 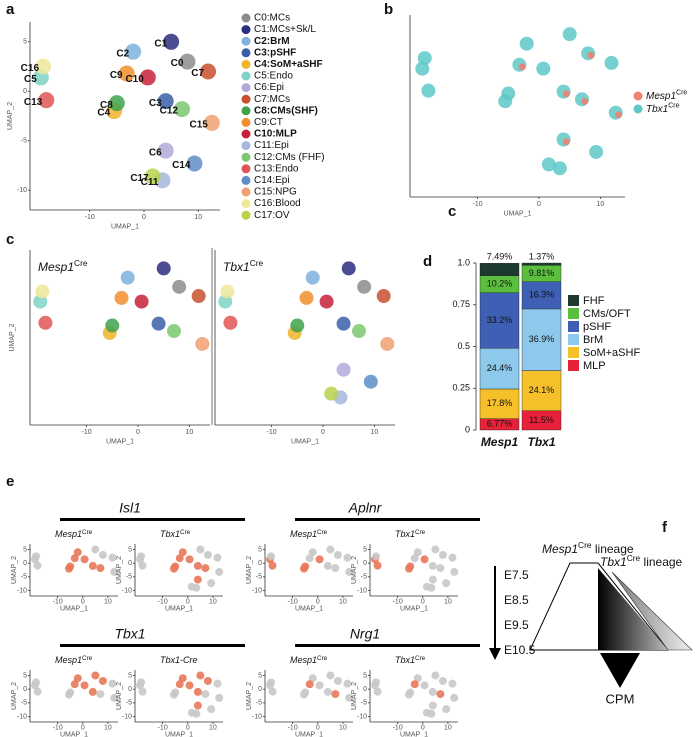 What do you see at coordinates (179, 660) in the screenshot?
I see `label-text: Tbx1-Cre` at bounding box center [179, 660].